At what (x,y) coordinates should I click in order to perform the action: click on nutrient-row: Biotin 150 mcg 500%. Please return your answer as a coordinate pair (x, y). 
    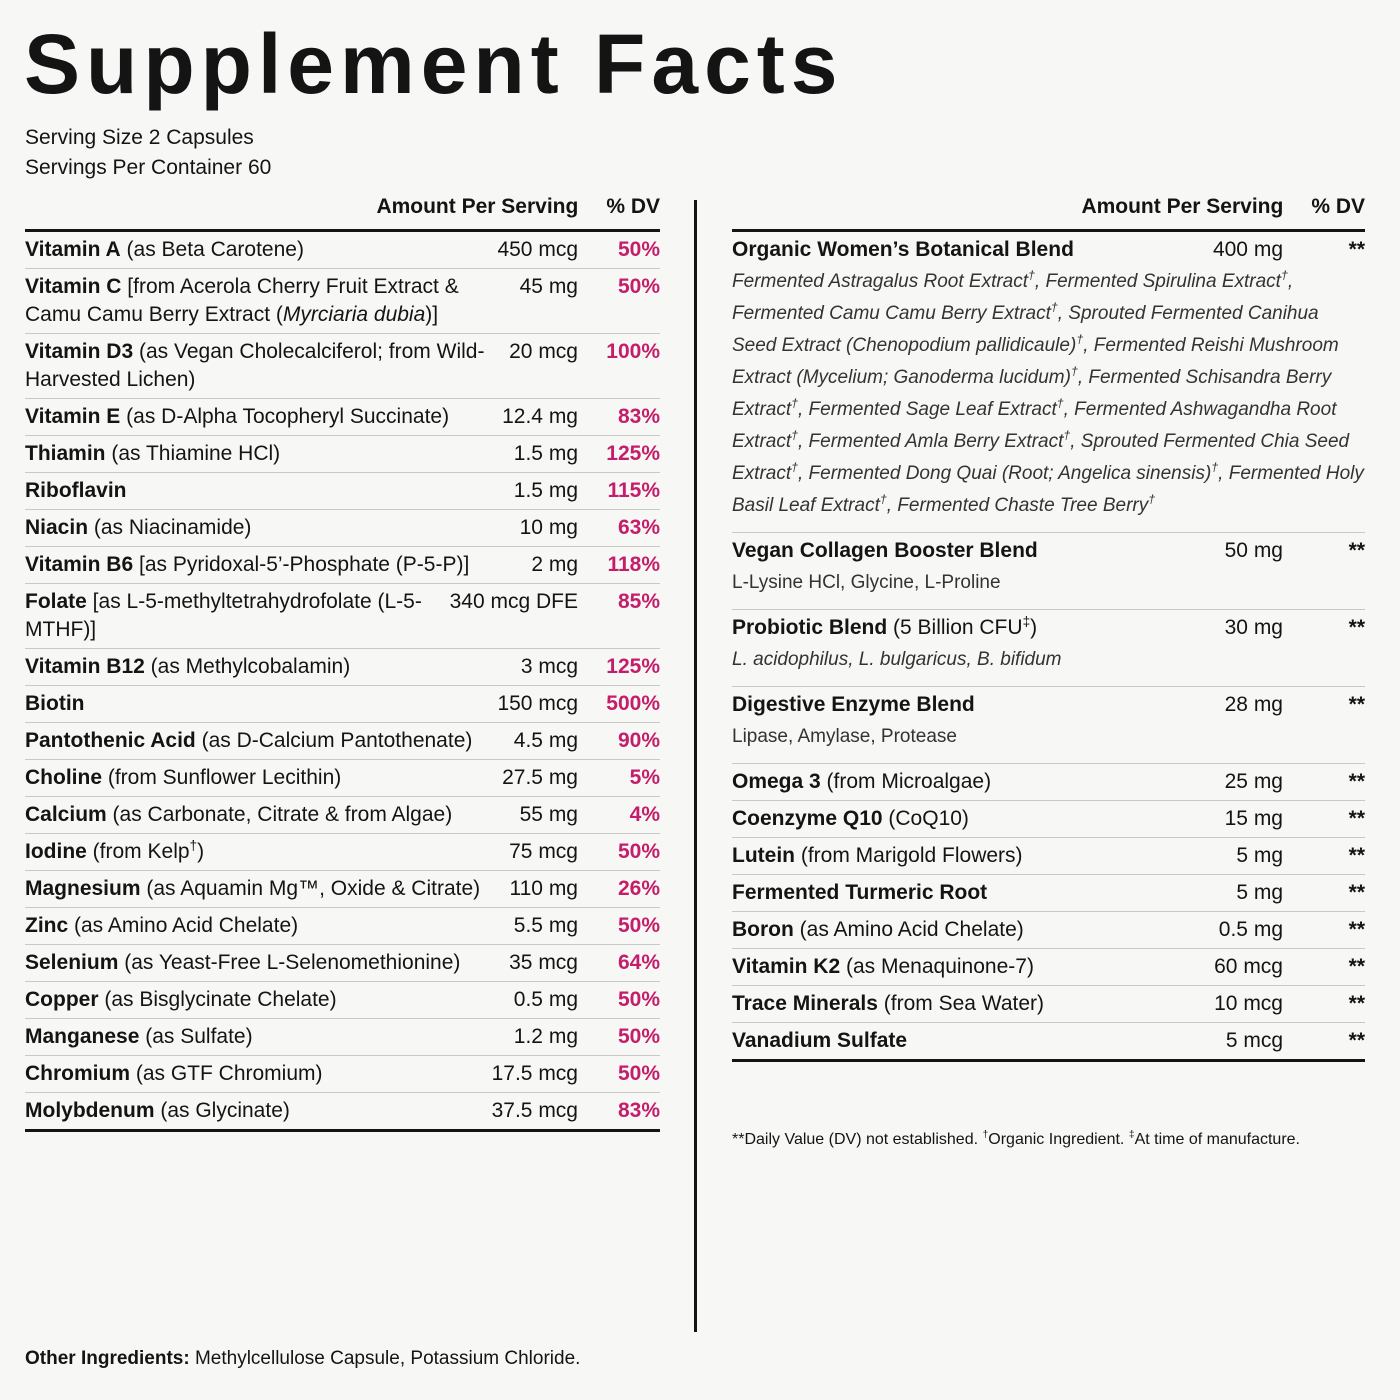
    Looking at the image, I should click on (342, 704).